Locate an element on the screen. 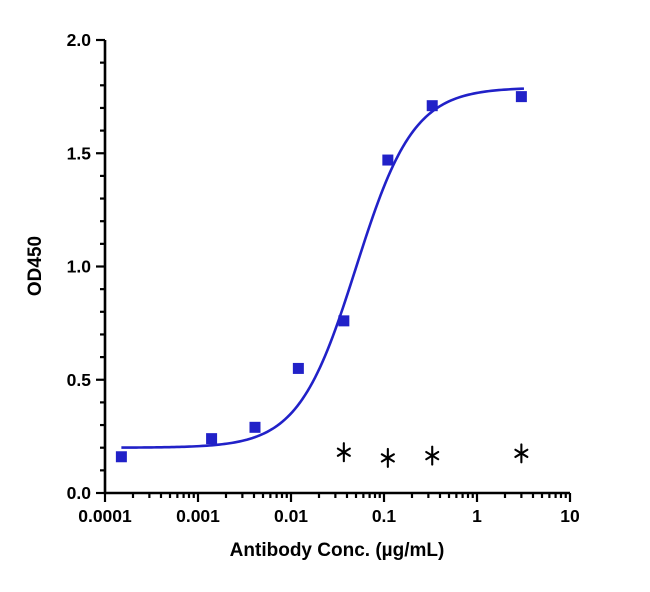 This screenshot has height=592, width=650. svg-text: 0.01 is located at coordinates (291, 516).